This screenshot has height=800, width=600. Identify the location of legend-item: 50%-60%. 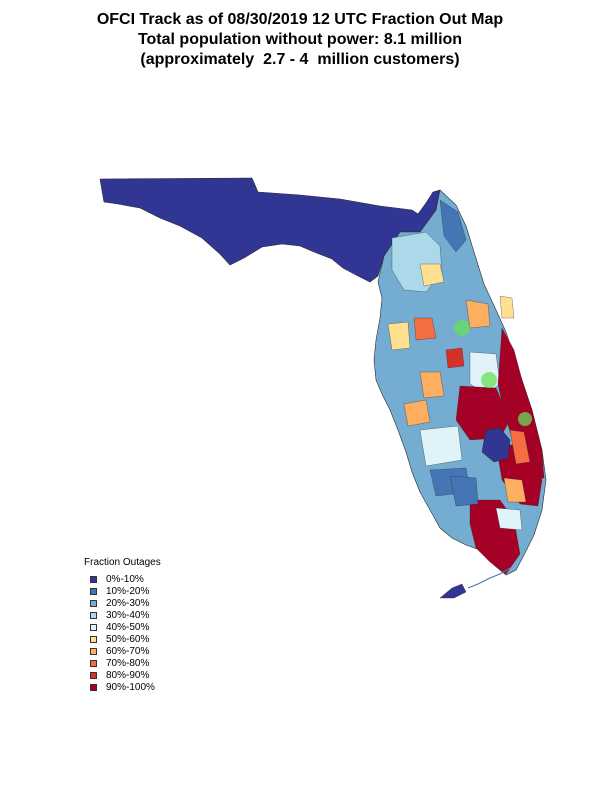
(125, 639).